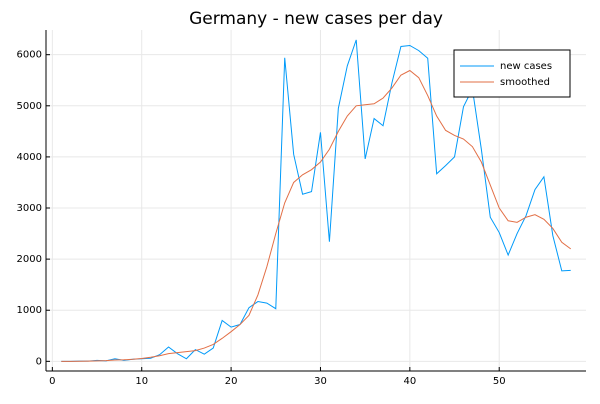  I want to click on legend: new cases smoothed, so click(512, 73).